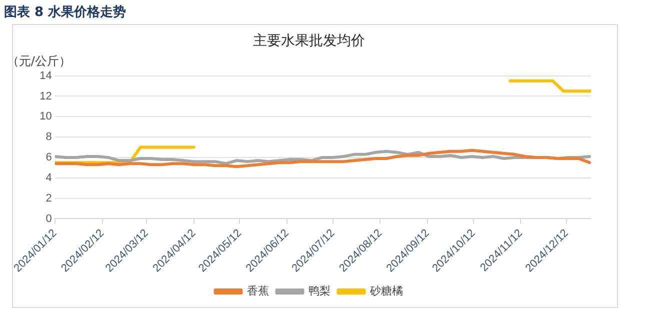 The image size is (646, 333). What do you see at coordinates (257, 291) in the screenshot?
I see `legend-label: 香蕉` at bounding box center [257, 291].